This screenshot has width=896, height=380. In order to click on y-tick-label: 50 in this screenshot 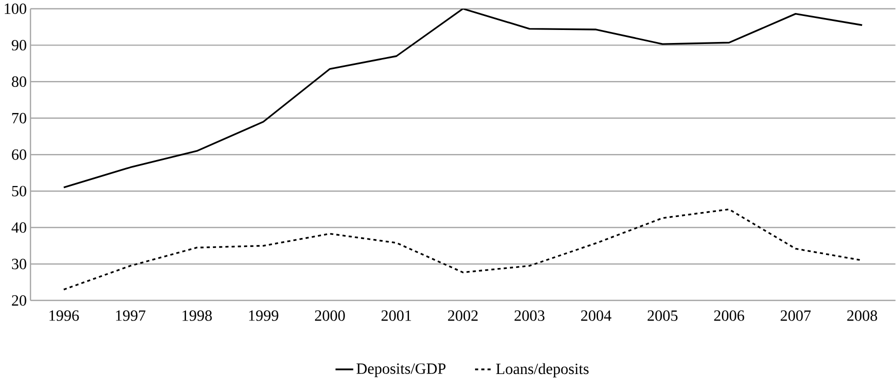, I will do `click(19, 191)`.